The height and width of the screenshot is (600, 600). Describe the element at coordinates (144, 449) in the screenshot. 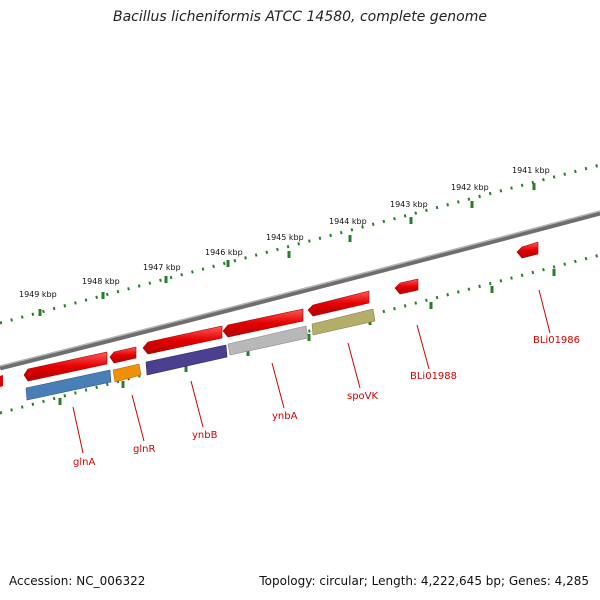

I see `gene-label-glnR: glnR` at that location.